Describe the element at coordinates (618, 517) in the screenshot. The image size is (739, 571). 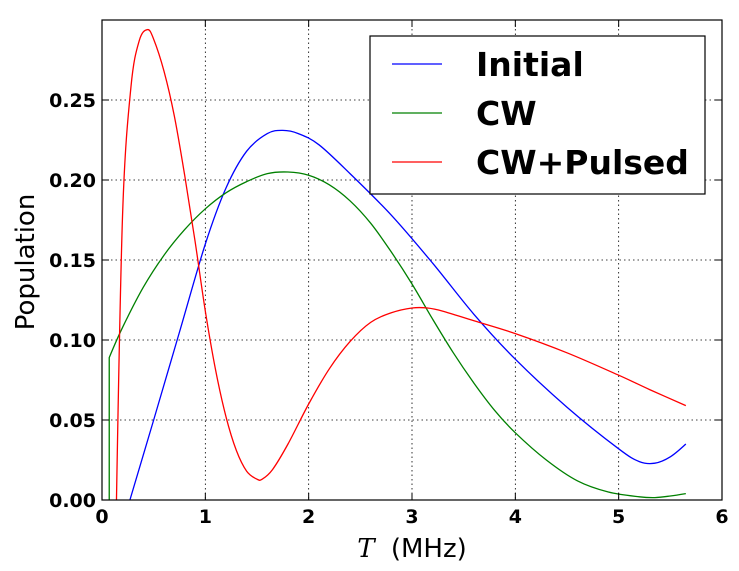
I see `x-tick-label: 5` at that location.